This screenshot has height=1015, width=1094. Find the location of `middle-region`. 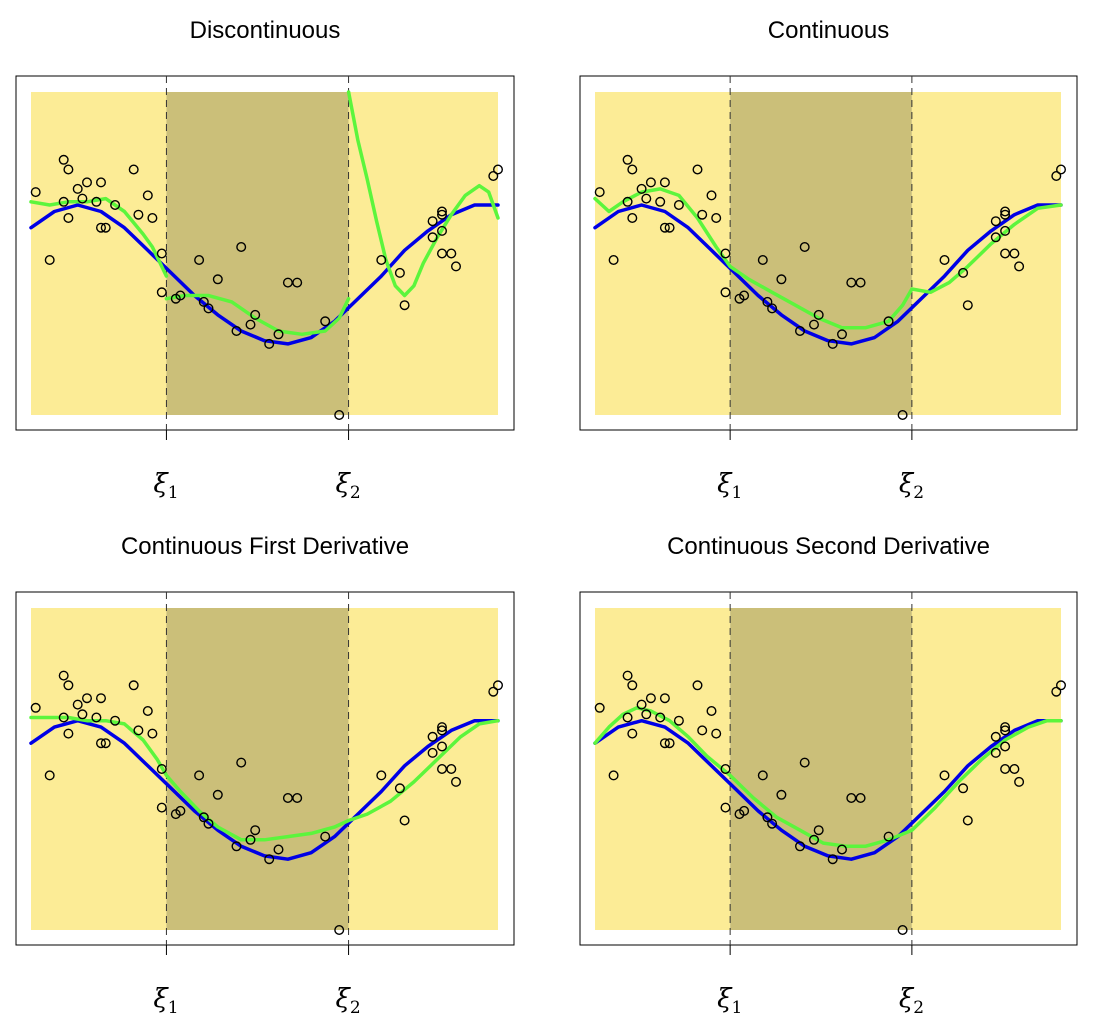

middle-region is located at coordinates (257, 253).